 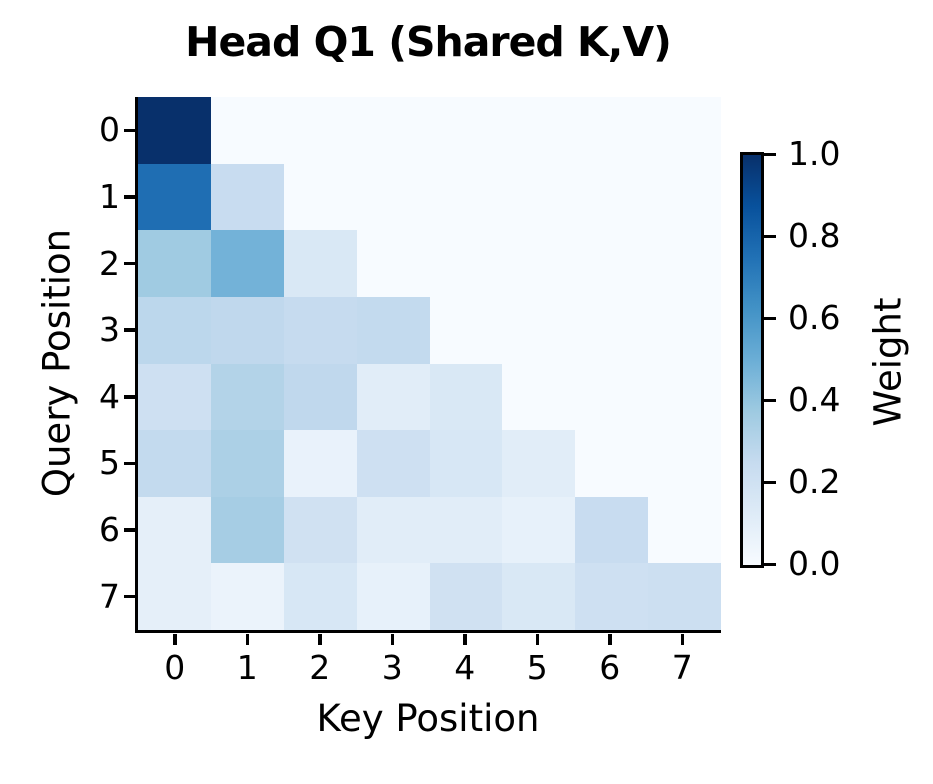 What do you see at coordinates (814, 235) in the screenshot?
I see `colorbar-tick-label: 0.8` at bounding box center [814, 235].